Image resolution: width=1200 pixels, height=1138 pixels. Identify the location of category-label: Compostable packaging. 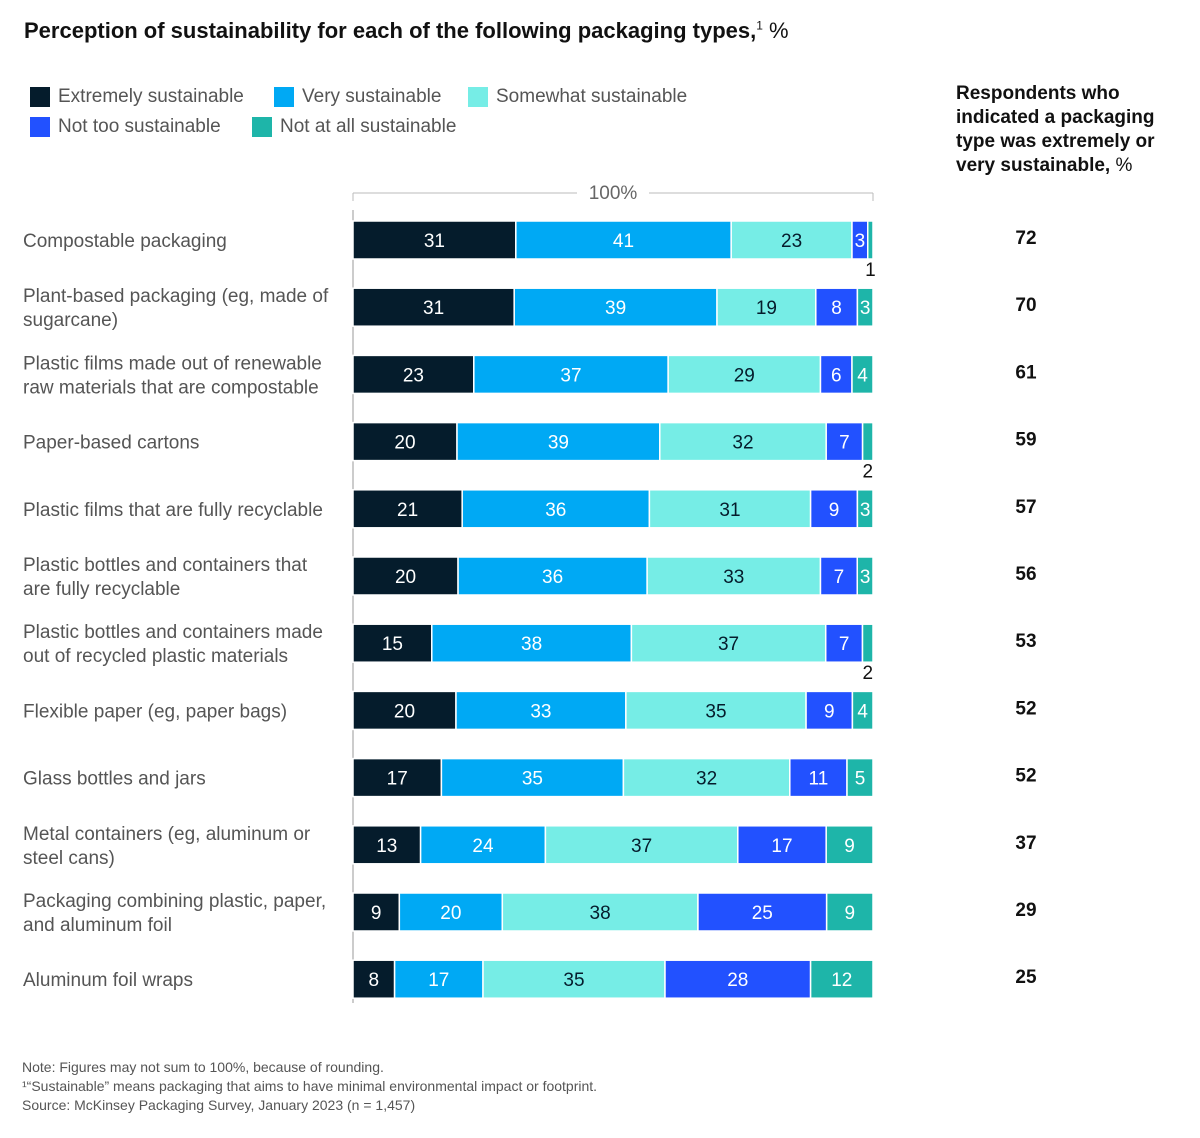
(125, 241).